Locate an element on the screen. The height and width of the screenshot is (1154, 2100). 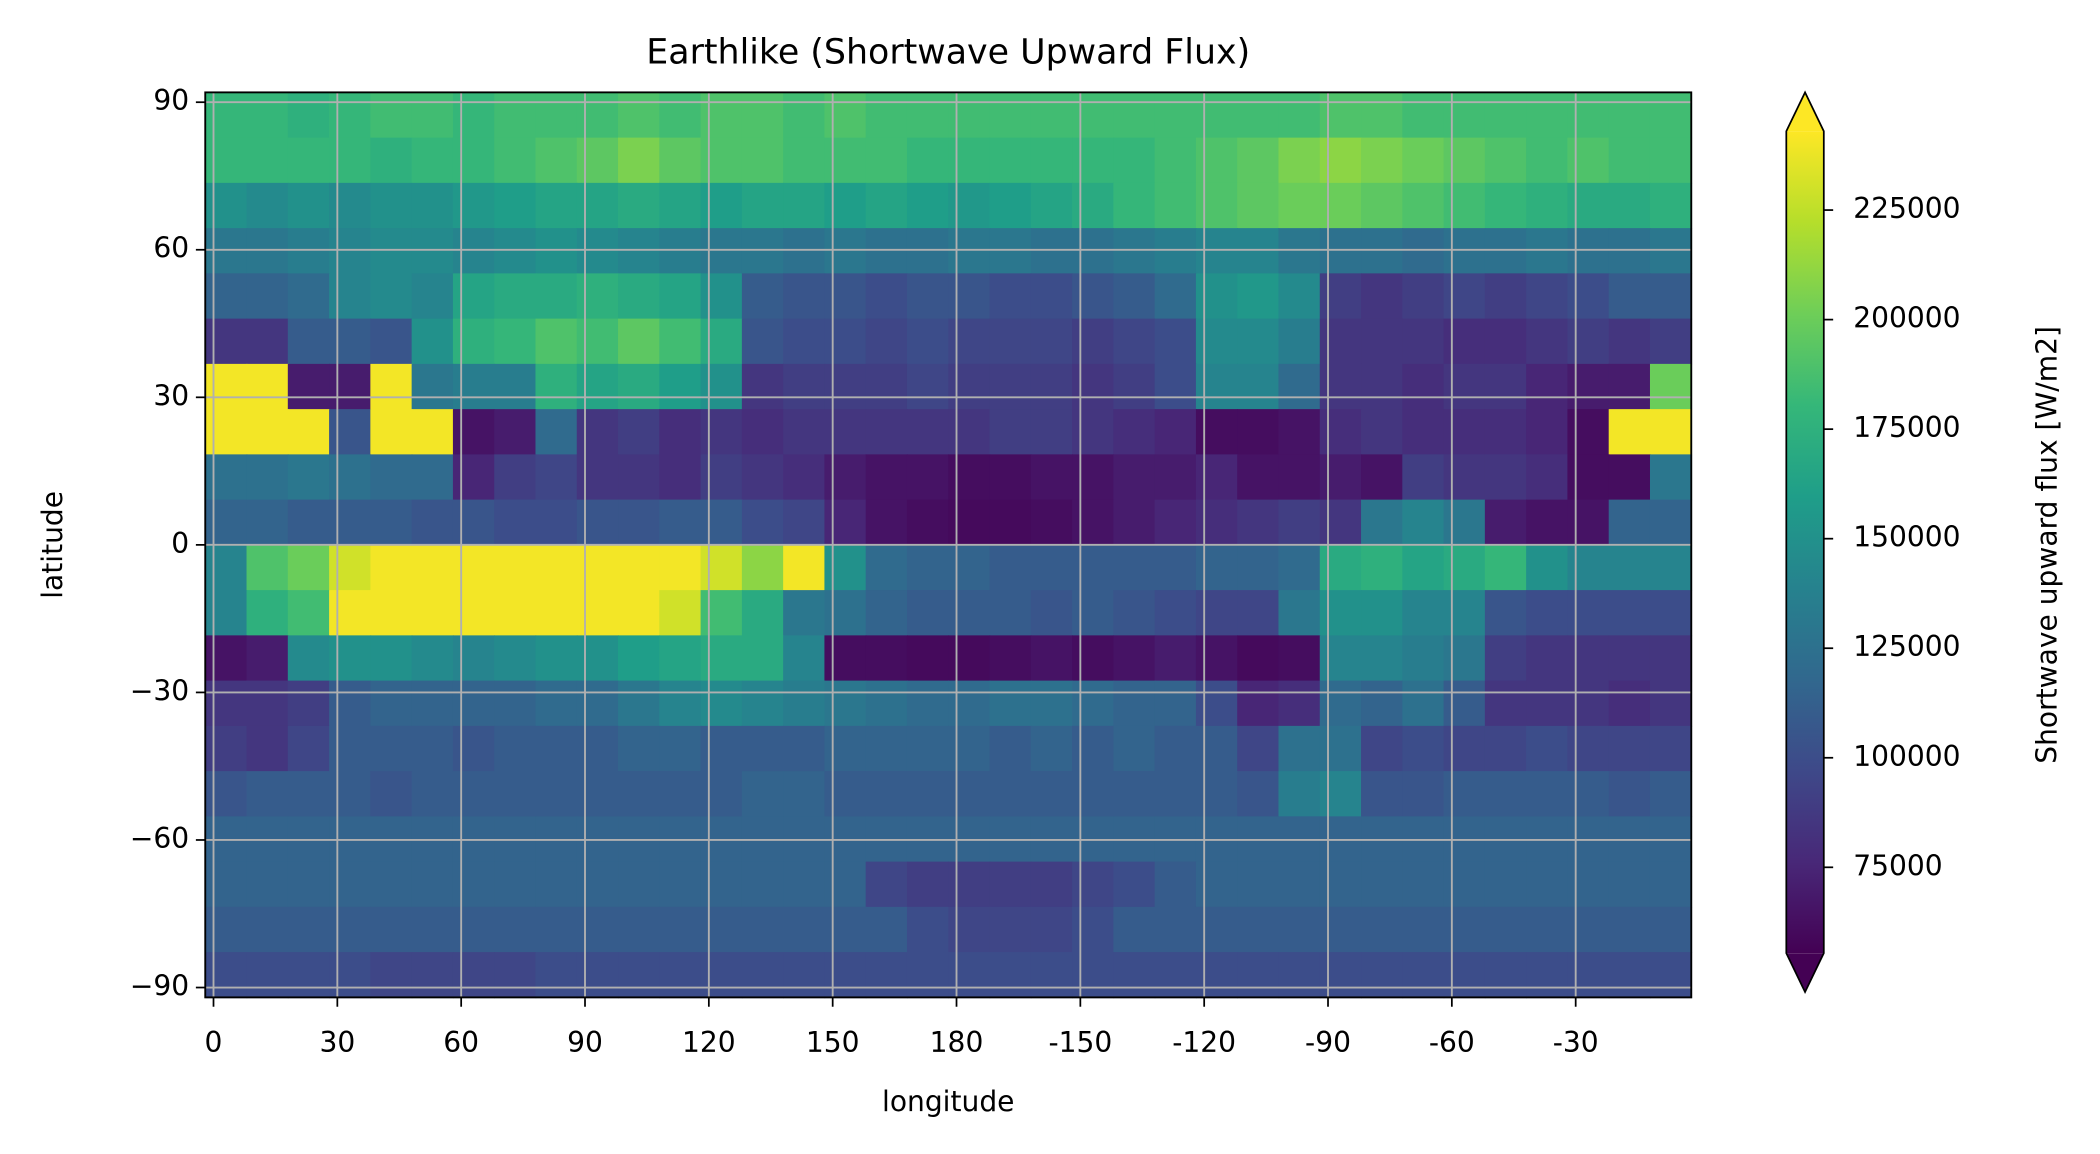
y-tick-label: −90 is located at coordinates (159, 986).